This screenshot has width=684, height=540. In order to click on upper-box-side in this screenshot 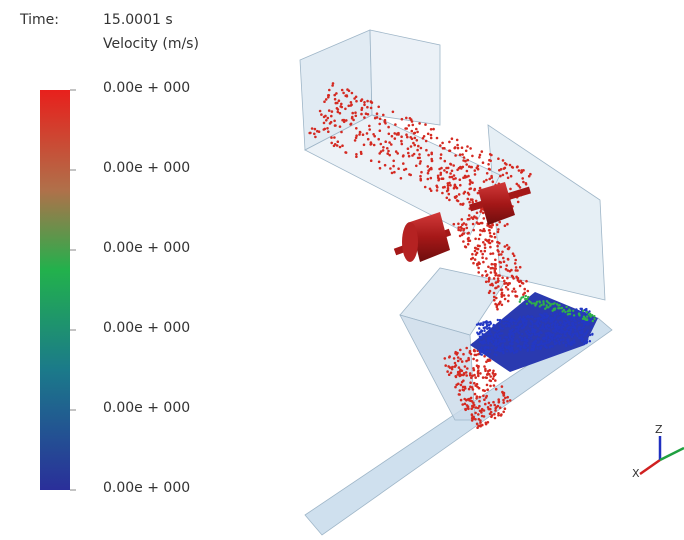, I will do `click(405, 77)`.